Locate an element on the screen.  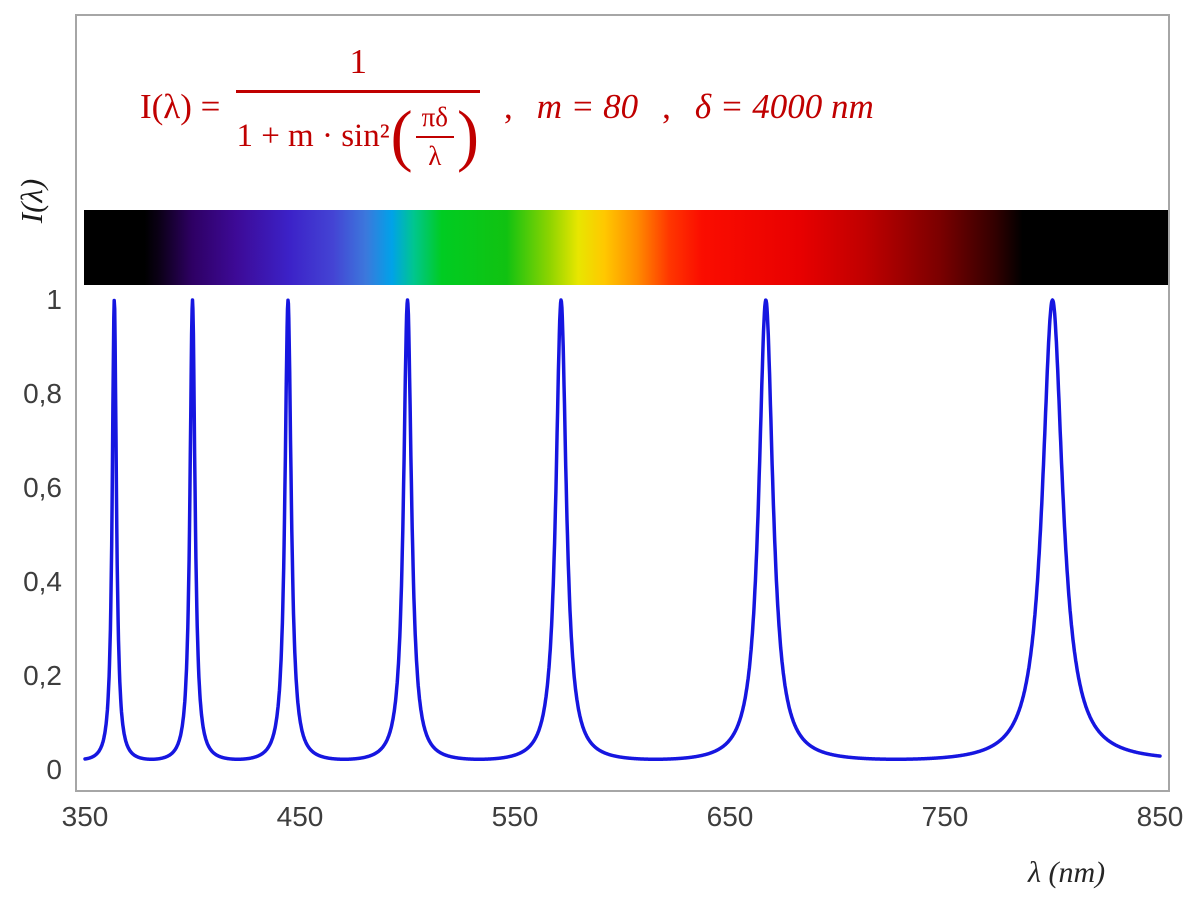
y-tick-label: 0,4 is located at coordinates (42, 581).